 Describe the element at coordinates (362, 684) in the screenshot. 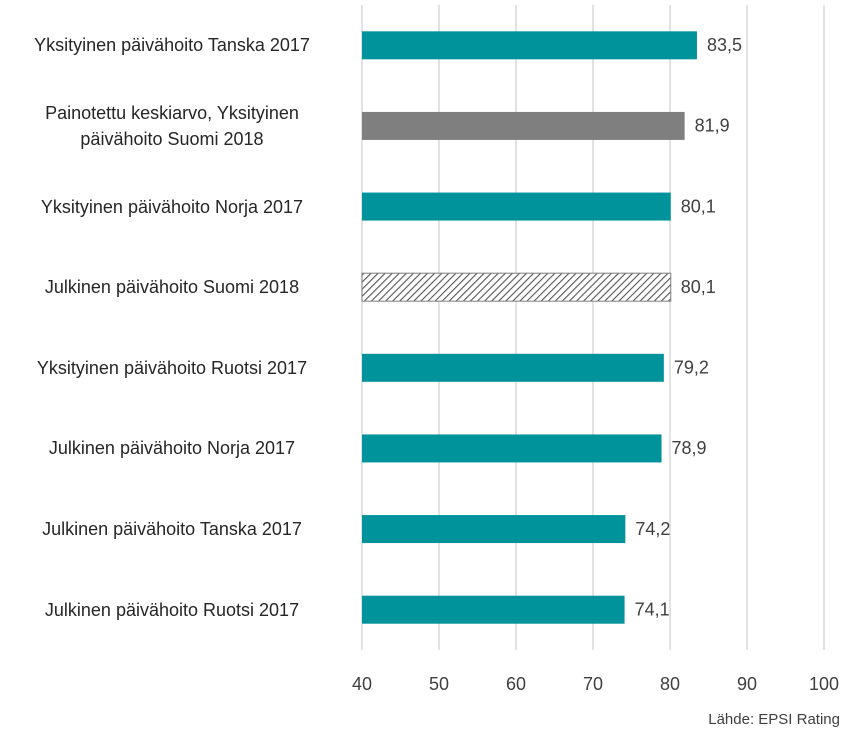

I see `x-tick-label: 40` at that location.